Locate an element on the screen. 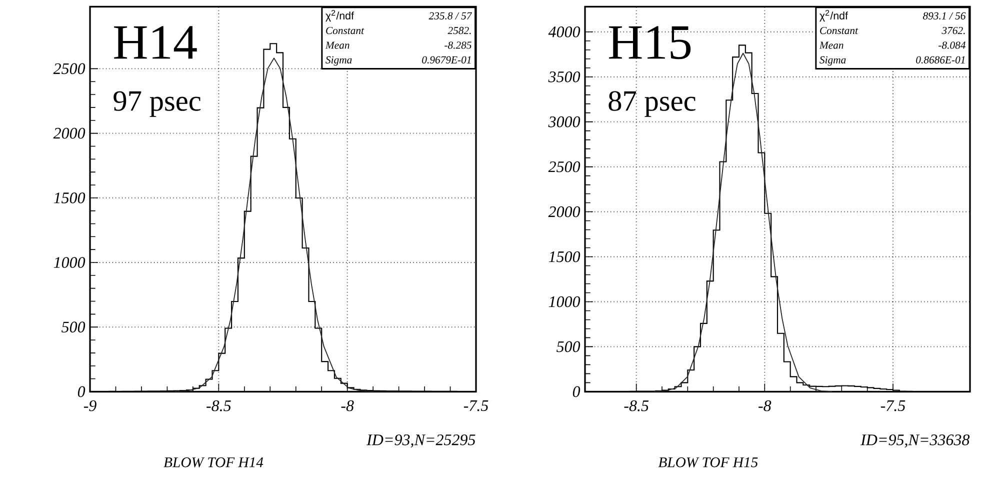  text: BLOW TOF H15 is located at coordinates (708, 462).